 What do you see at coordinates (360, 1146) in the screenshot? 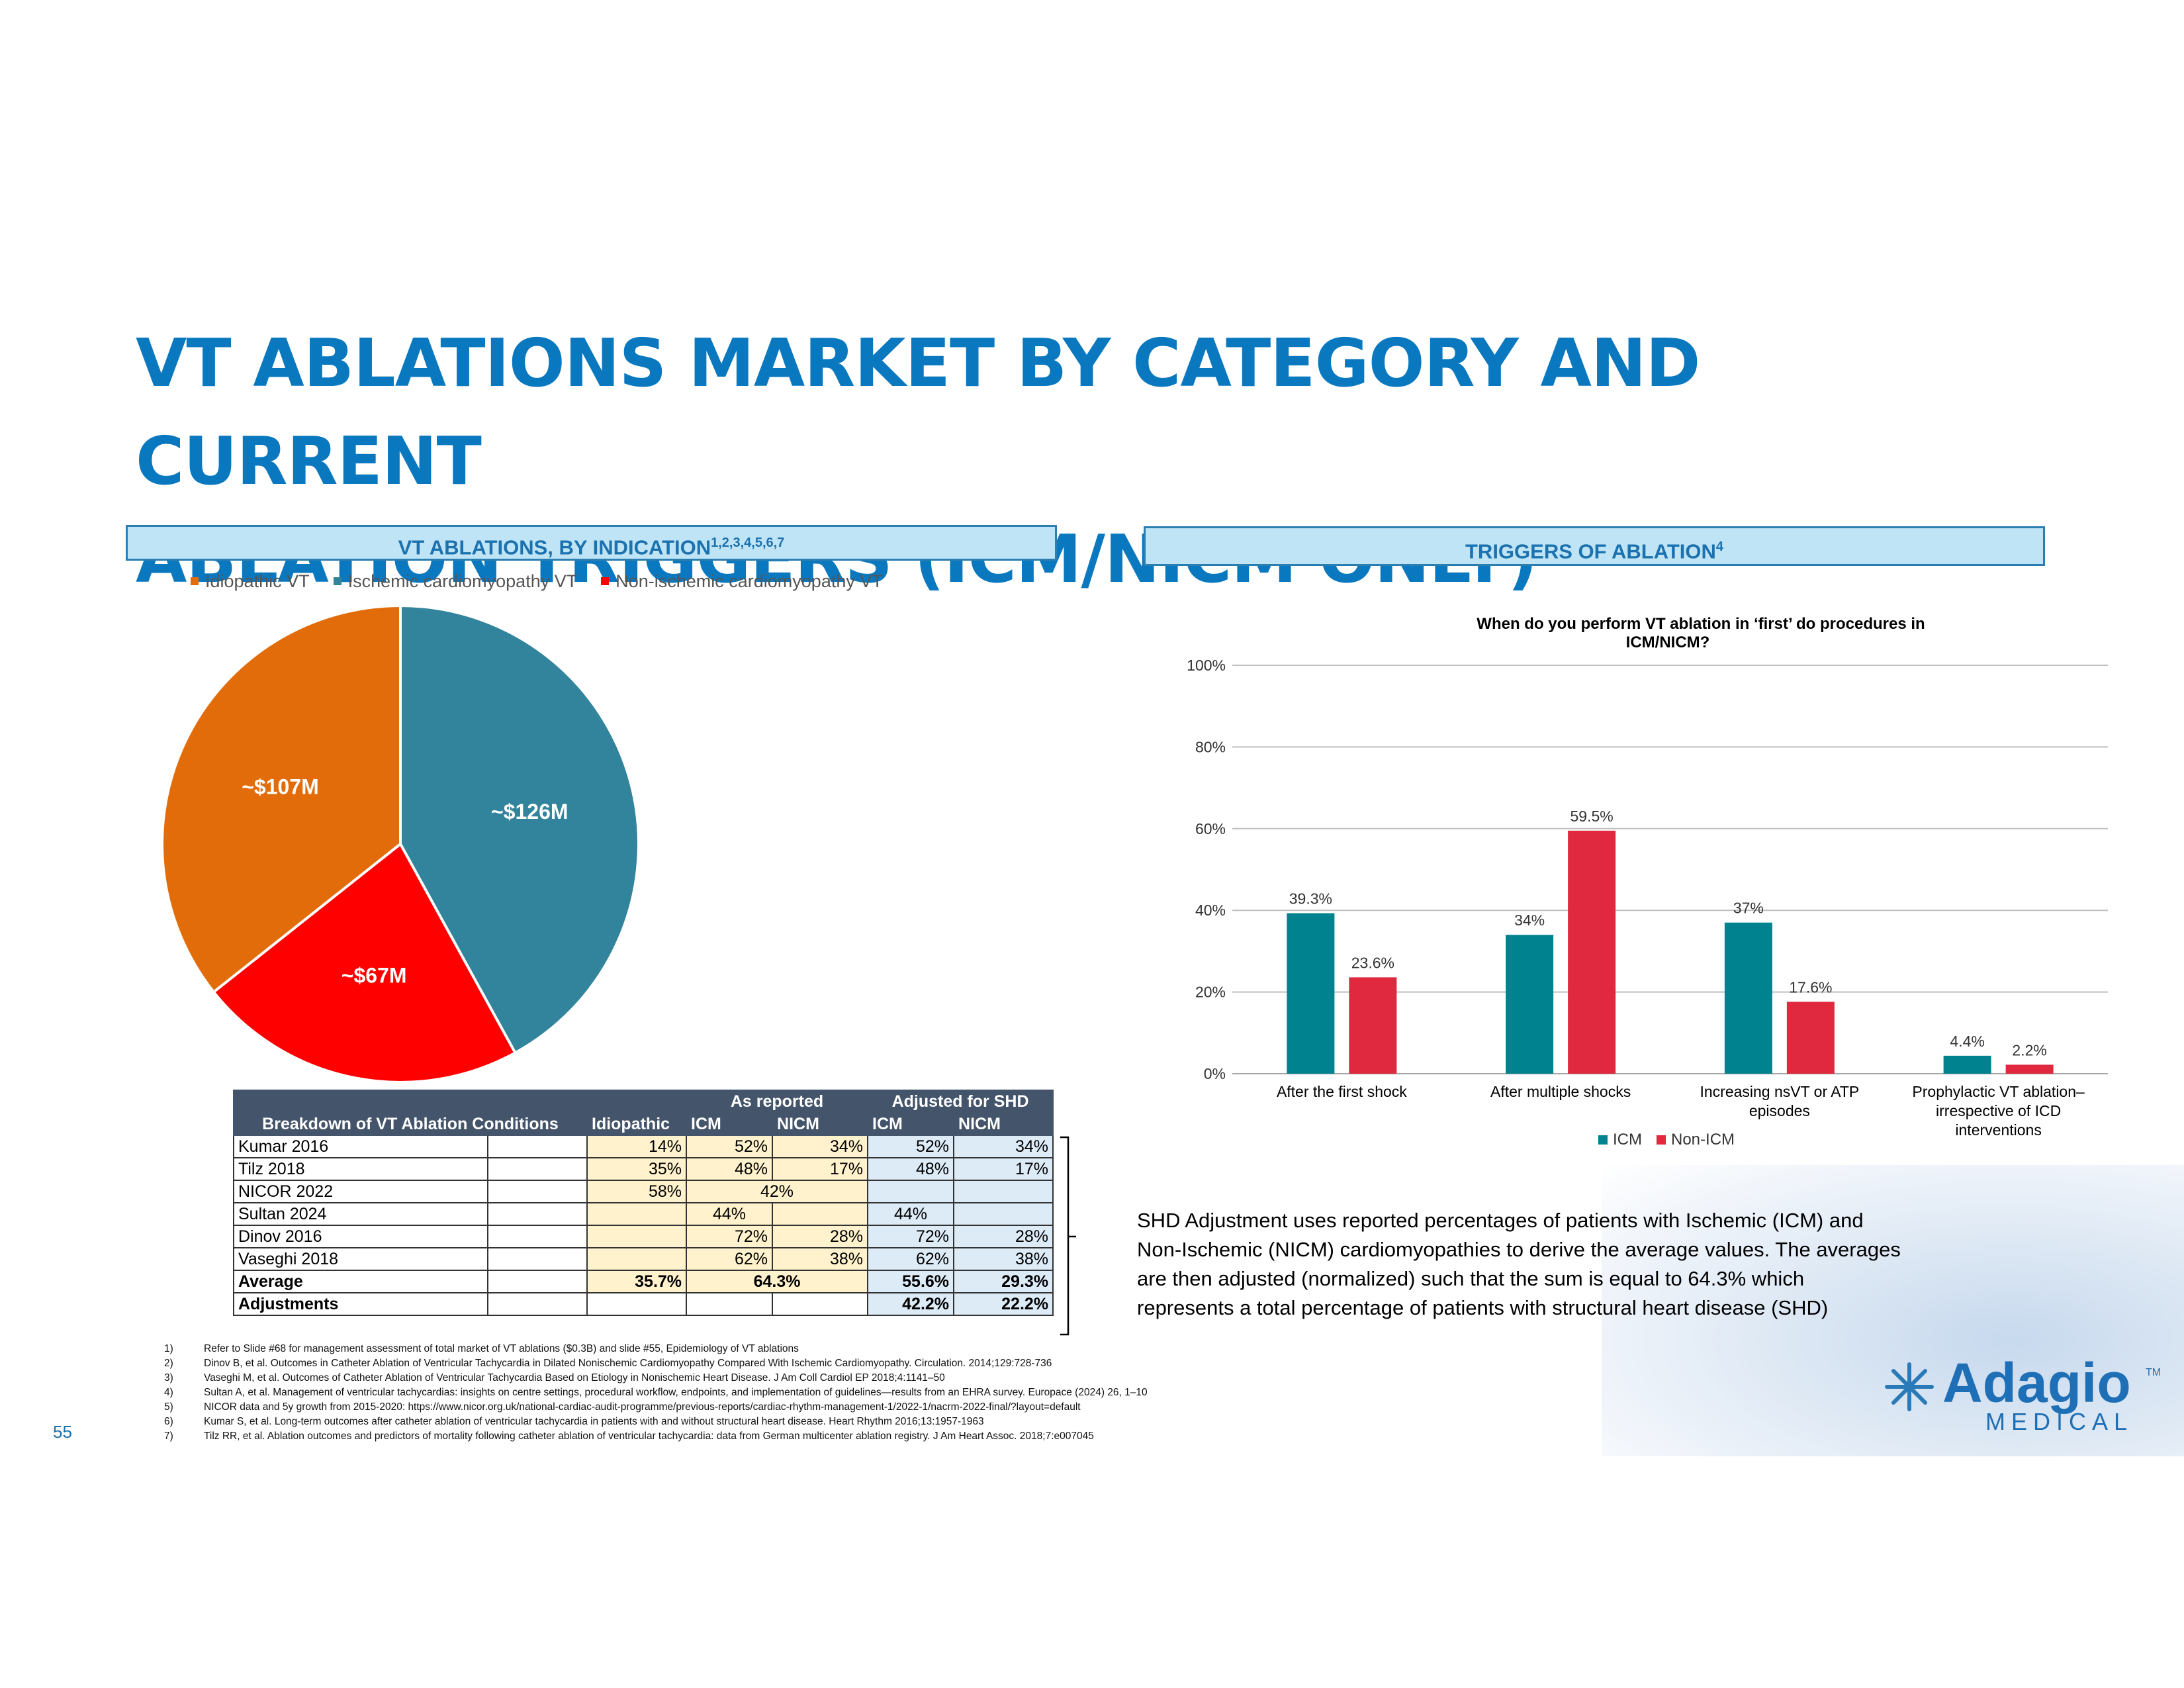
I see `study-cell: Kumar 2016` at bounding box center [360, 1146].